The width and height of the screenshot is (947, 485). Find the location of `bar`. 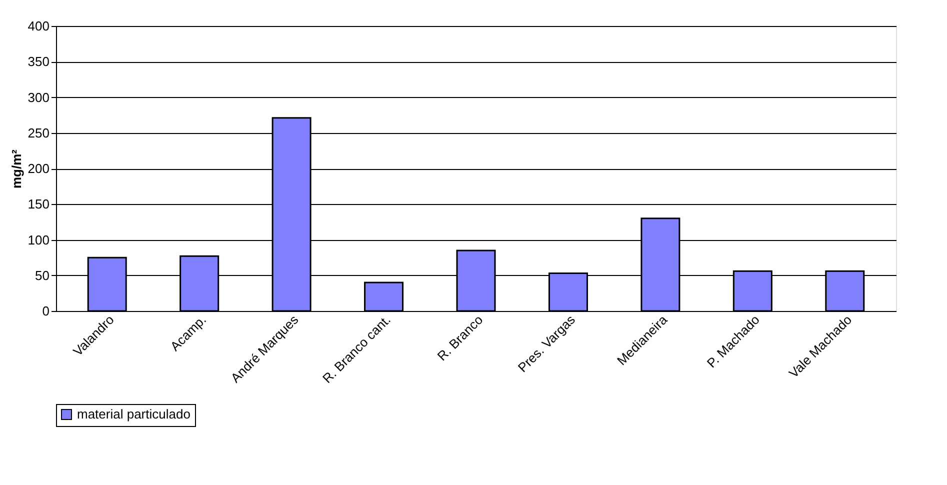

bar is located at coordinates (384, 297).